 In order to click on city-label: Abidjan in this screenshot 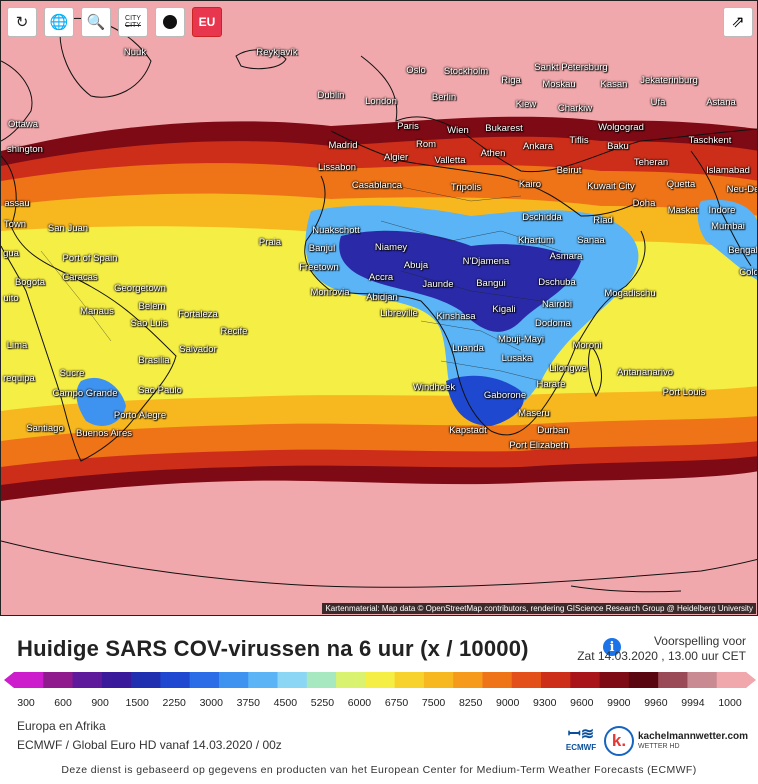, I will do `click(382, 297)`.